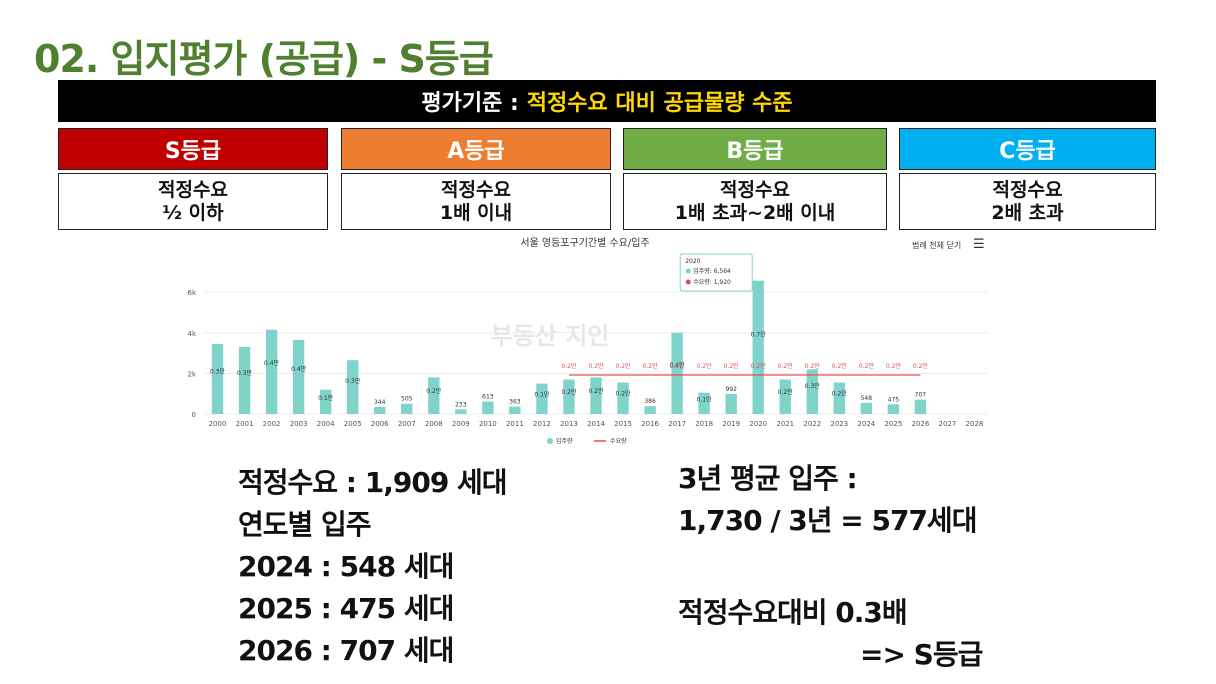 This screenshot has width=1216, height=684. I want to click on grade-card-b: B등급 적정수요 1배 초과~2배 이내, so click(755, 179).